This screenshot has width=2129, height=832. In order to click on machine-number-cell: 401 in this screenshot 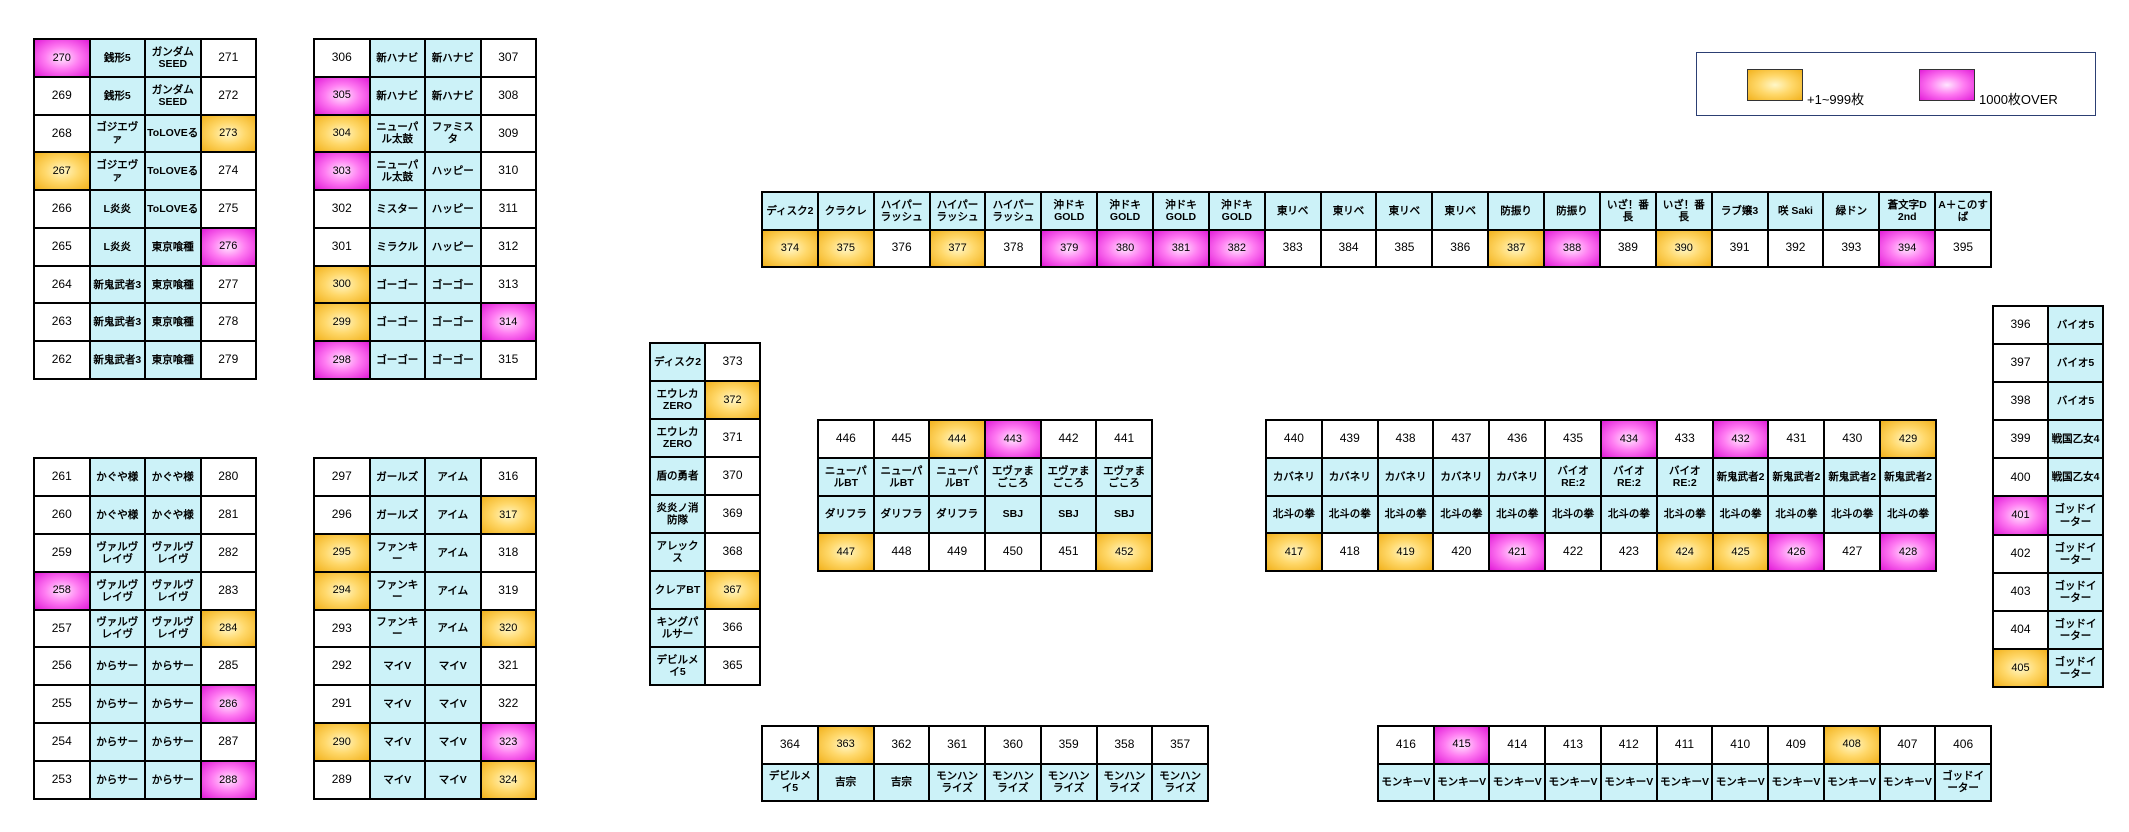, I will do `click(2020, 515)`.